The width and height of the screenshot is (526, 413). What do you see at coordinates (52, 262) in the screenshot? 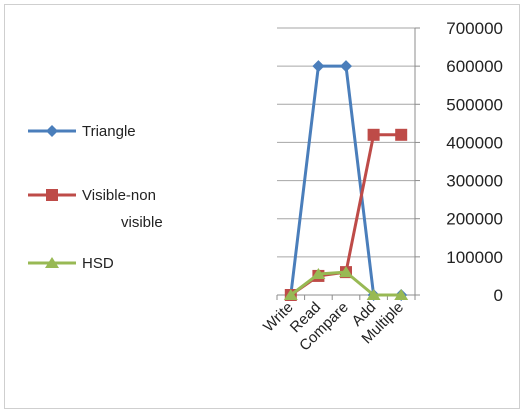
I see `legend-marker-hsd` at bounding box center [52, 262].